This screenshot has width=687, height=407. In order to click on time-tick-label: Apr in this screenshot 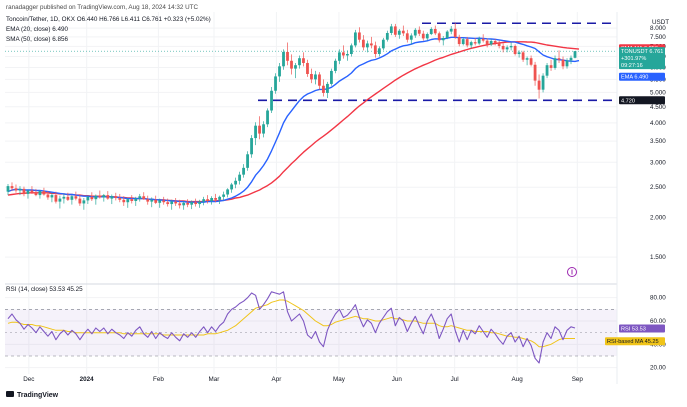, I will do `click(277, 379)`.